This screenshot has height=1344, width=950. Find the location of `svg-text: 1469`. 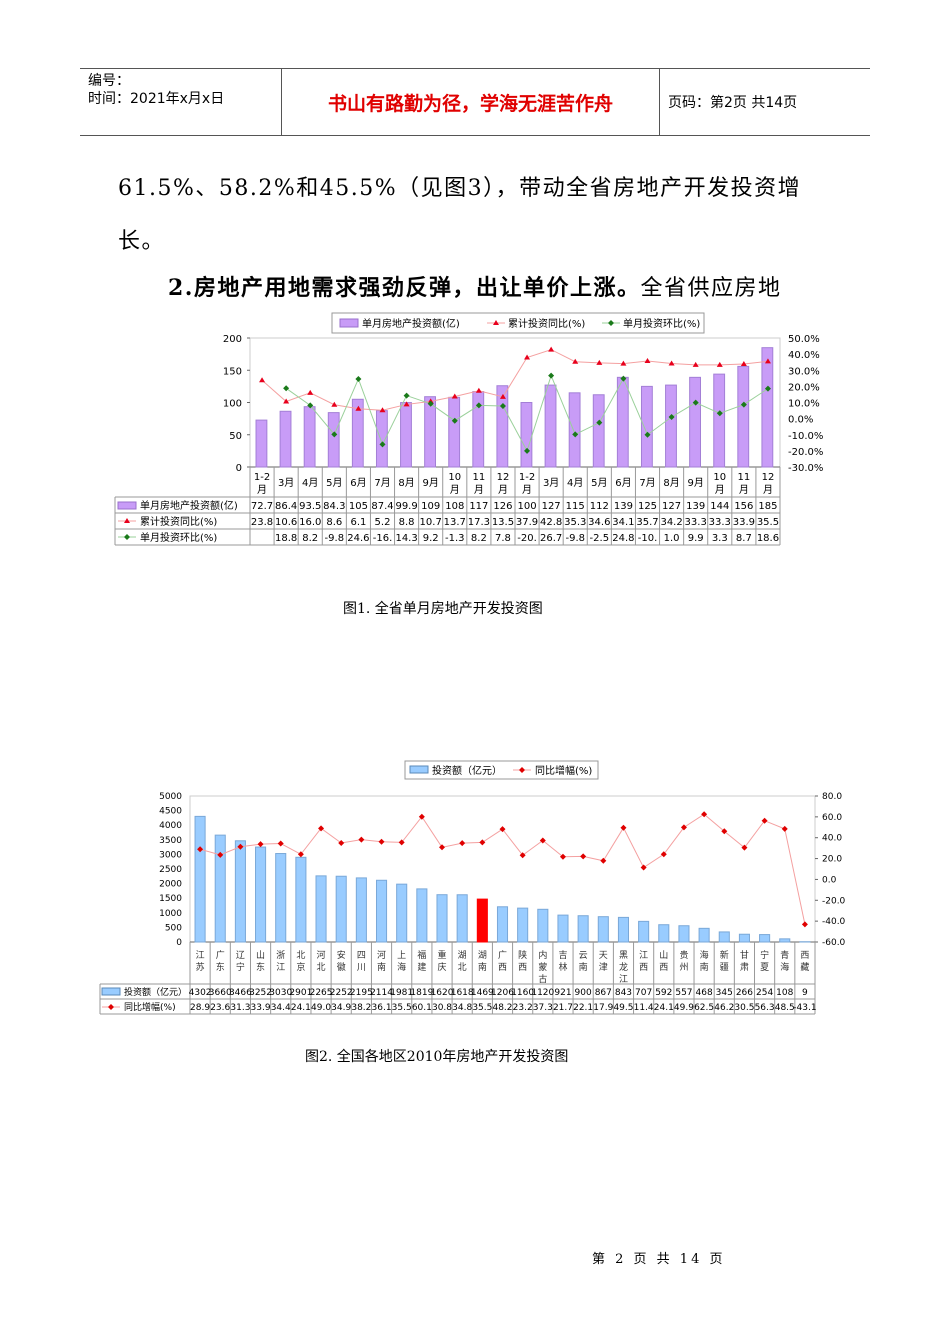

svg-text: 1469 is located at coordinates (482, 993).